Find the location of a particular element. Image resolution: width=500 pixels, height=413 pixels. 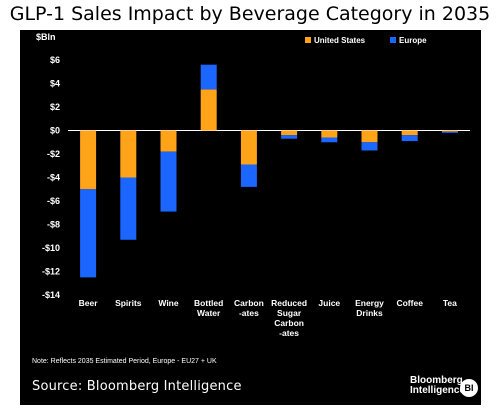

x-tick-label: Tea is located at coordinates (450, 303).